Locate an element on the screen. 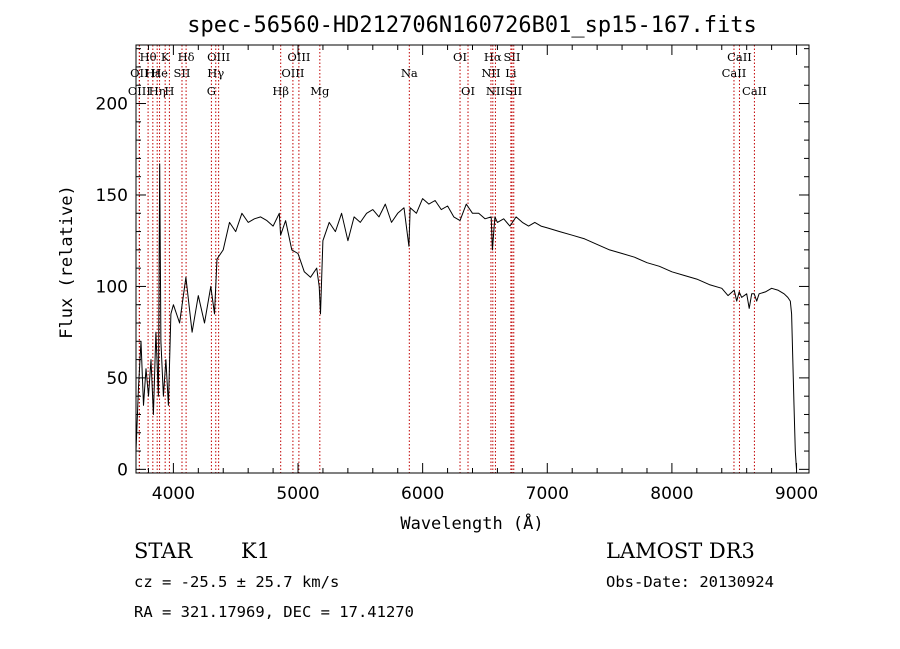 Image resolution: width=900 pixels, height=649 pixels. x-tick-label: 4000 is located at coordinates (173, 494).